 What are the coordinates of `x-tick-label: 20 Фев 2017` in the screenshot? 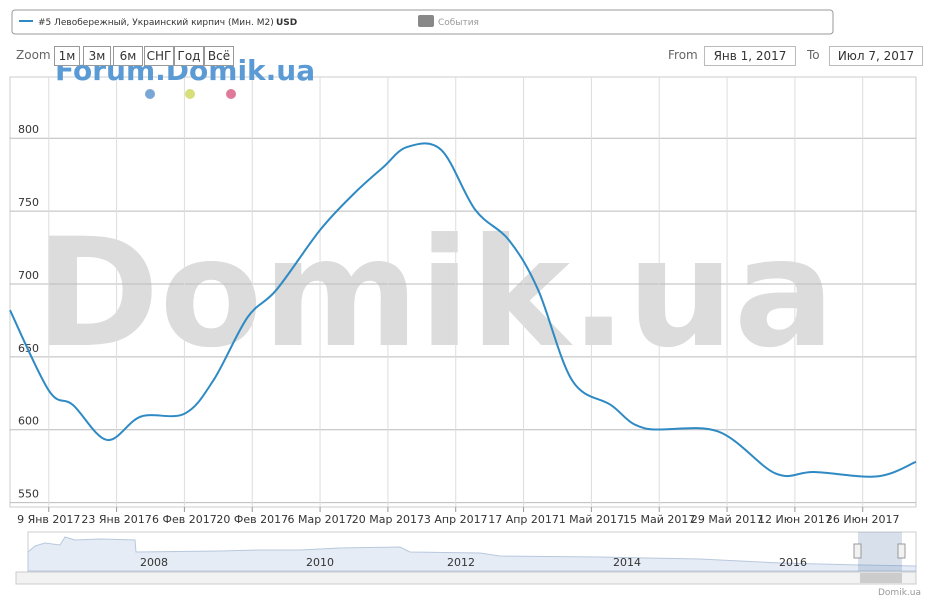 It's located at (252, 519).